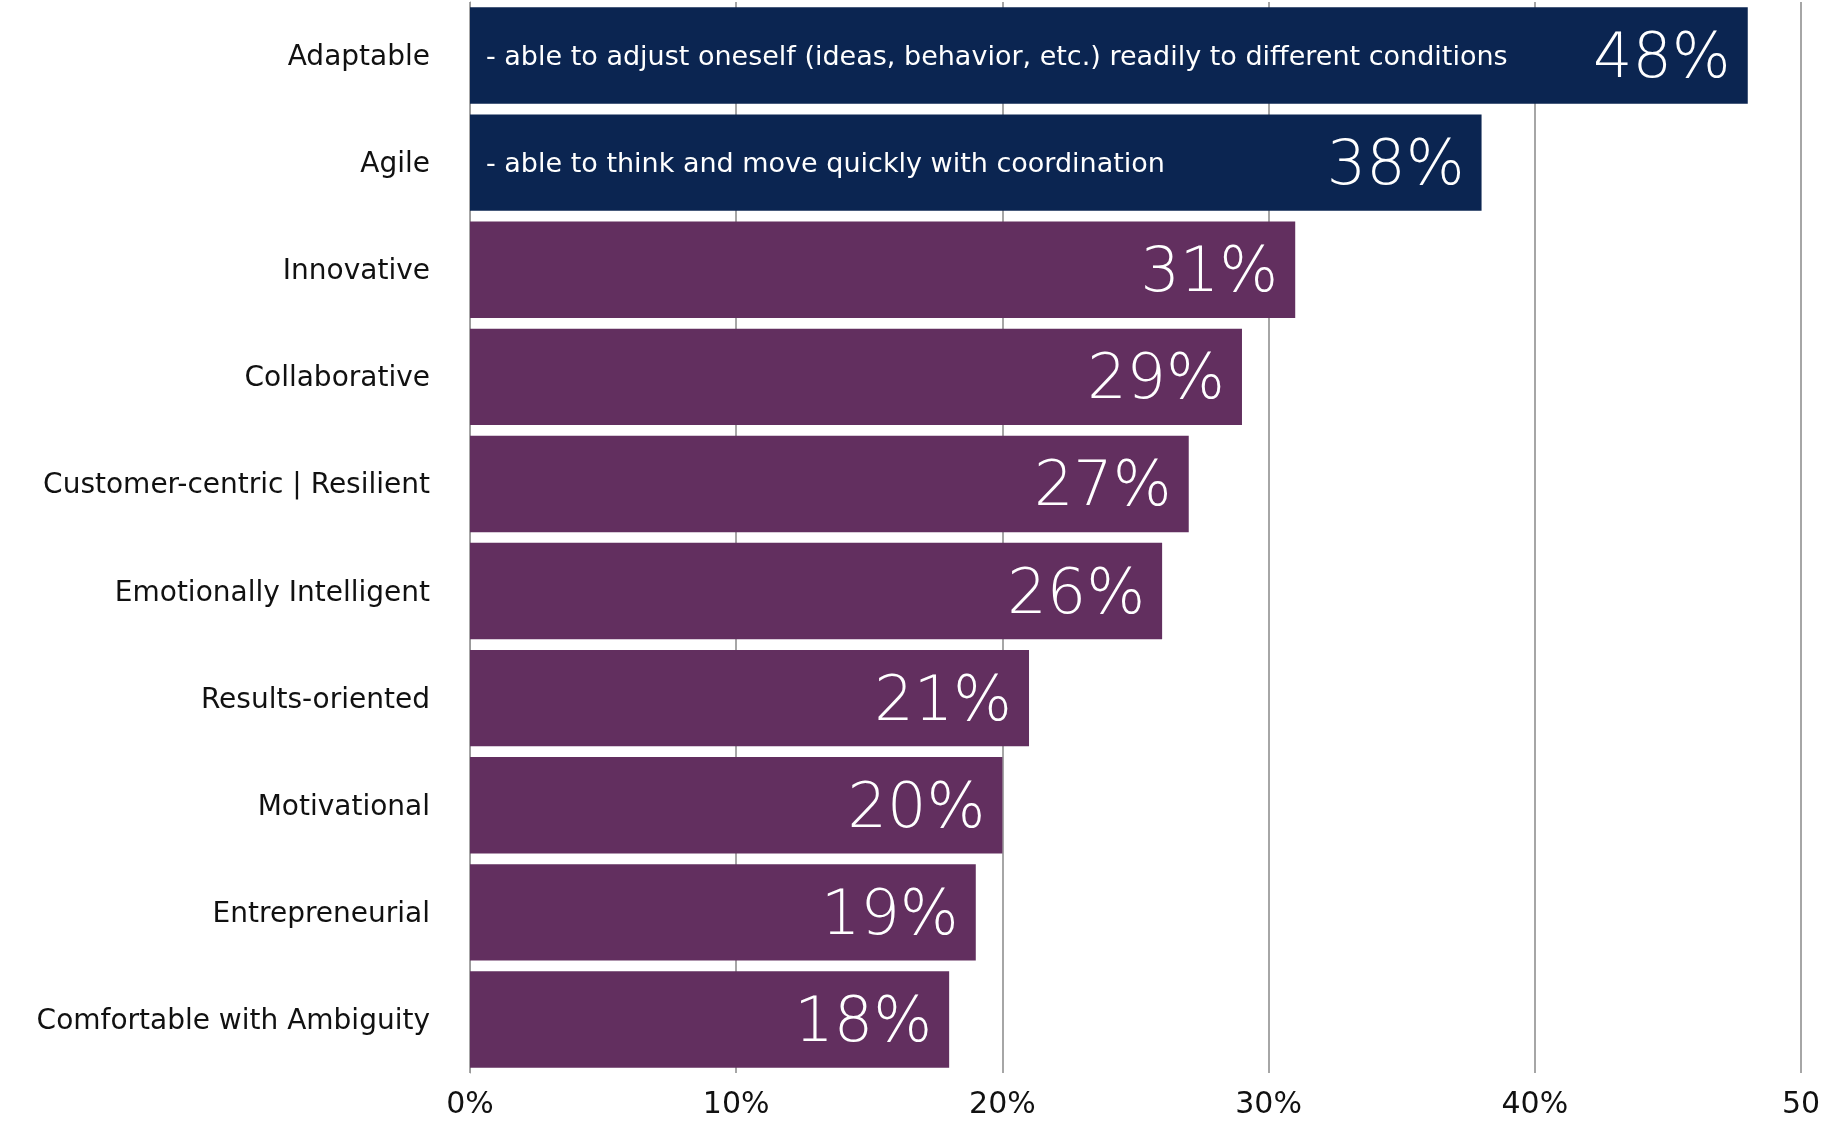 The width and height of the screenshot is (1841, 1143). I want to click on data-label: 18%, so click(863, 1019).